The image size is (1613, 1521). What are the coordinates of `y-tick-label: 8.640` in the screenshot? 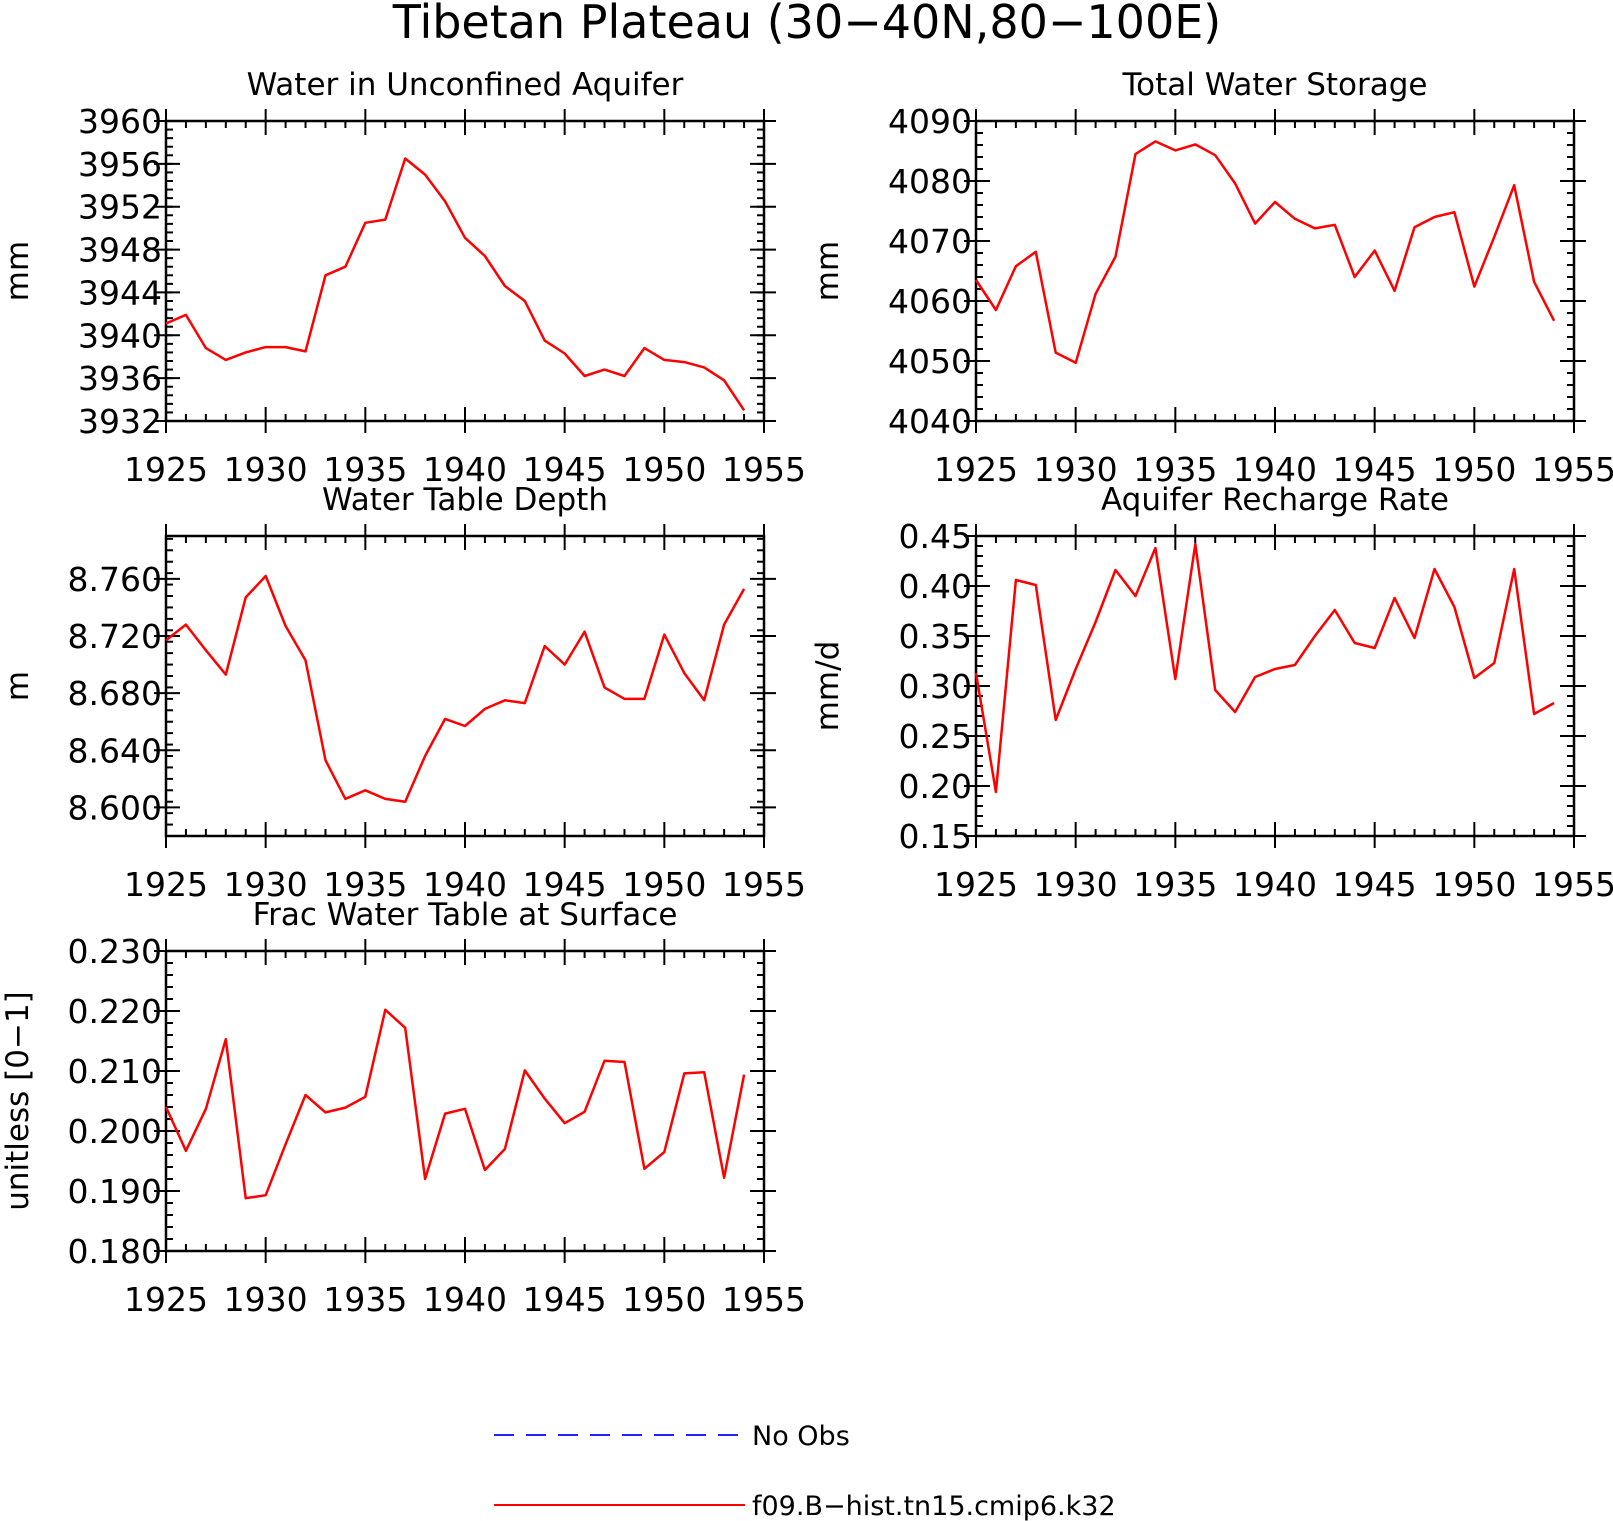 It's located at (115, 750).